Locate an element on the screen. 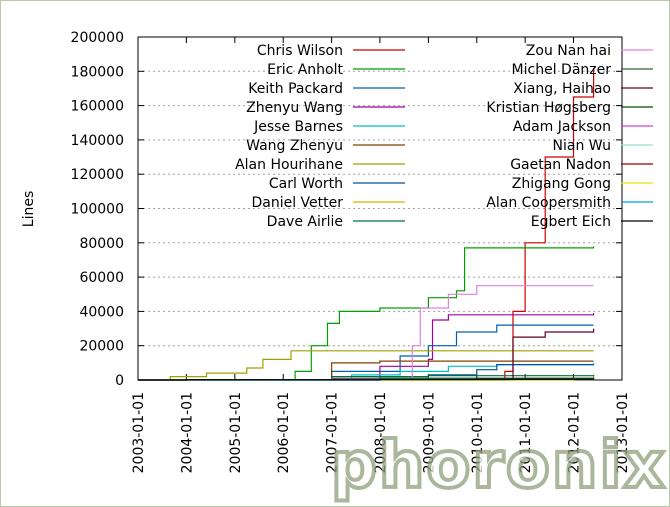  x-tick-label: 2013-01-01 is located at coordinates (623, 432).